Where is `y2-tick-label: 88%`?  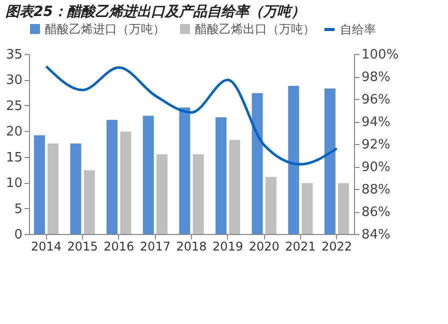
y2-tick-label: 88% is located at coordinates (376, 190).